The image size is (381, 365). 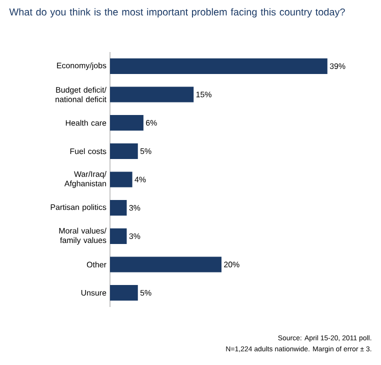 I want to click on chart-title: What do you think is the most important problem facing this country today?, so click(x=177, y=13).